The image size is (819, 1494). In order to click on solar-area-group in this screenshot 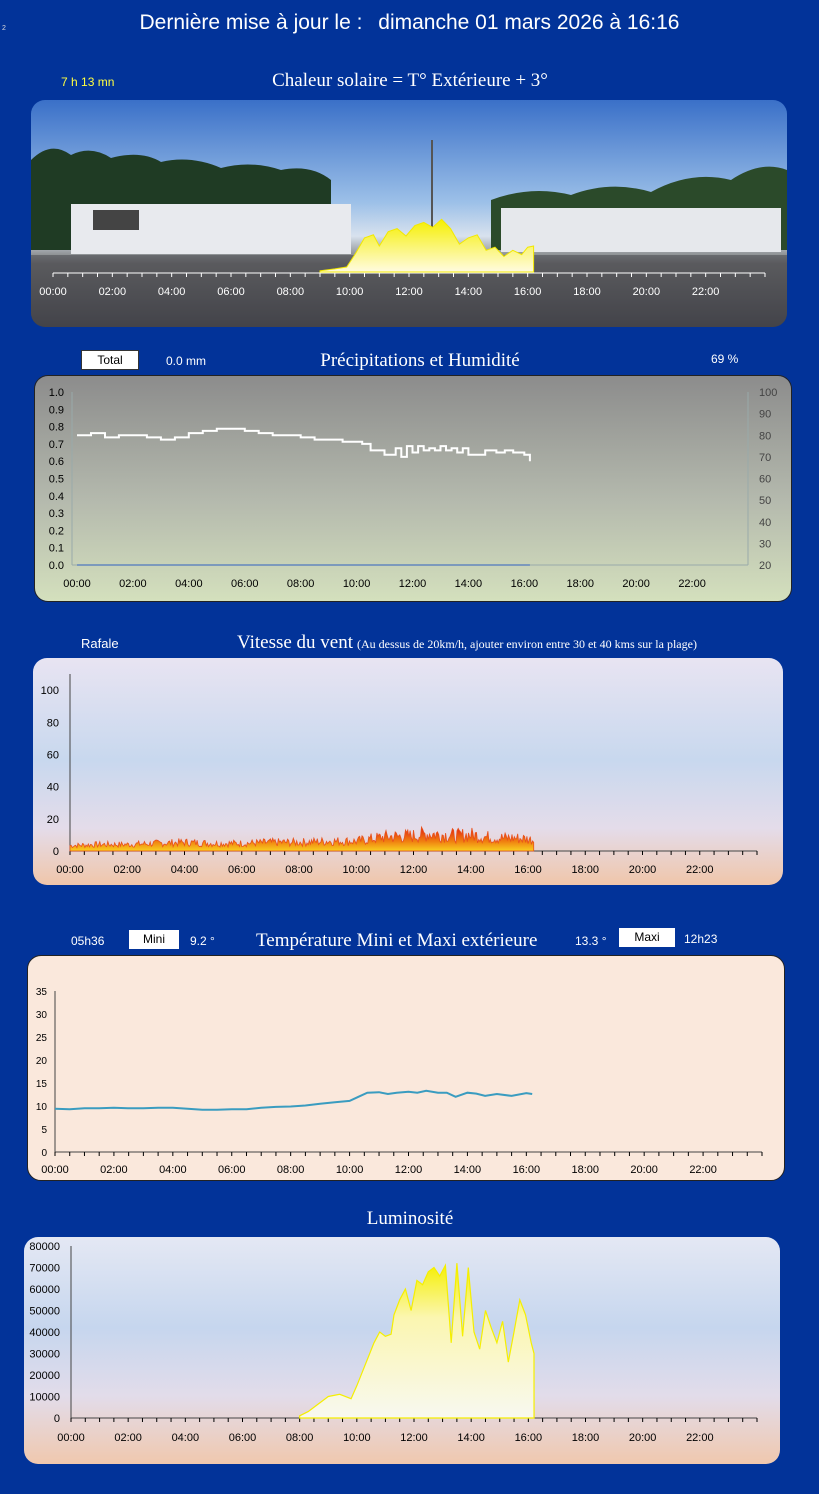, I will do `click(427, 245)`.